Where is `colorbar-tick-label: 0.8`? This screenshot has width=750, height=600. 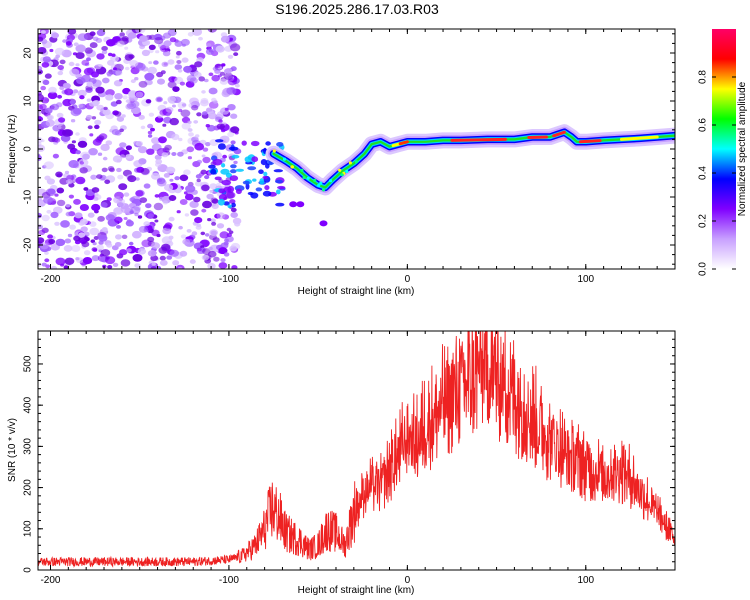 colorbar-tick-label: 0.8 is located at coordinates (703, 77).